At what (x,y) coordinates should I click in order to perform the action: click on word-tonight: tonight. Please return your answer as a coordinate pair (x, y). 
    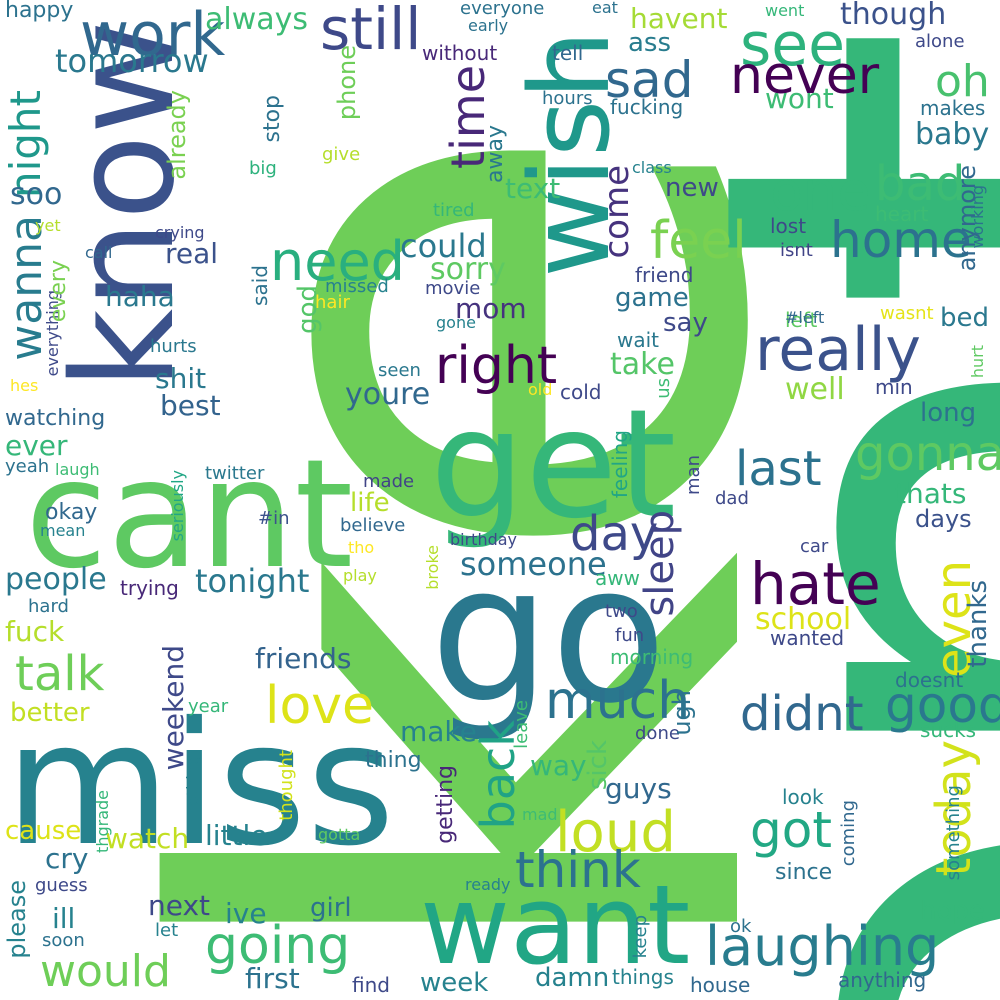
    Looking at the image, I should click on (252, 581).